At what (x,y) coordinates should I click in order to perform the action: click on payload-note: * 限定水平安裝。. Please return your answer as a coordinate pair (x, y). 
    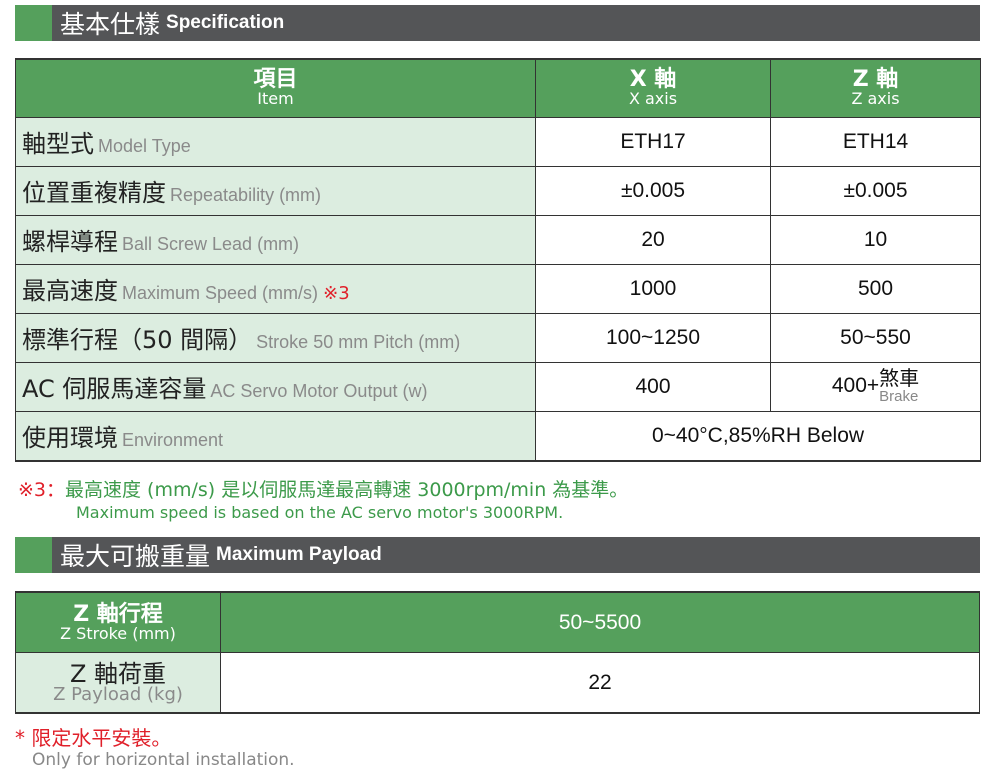
    Looking at the image, I should click on (93, 738).